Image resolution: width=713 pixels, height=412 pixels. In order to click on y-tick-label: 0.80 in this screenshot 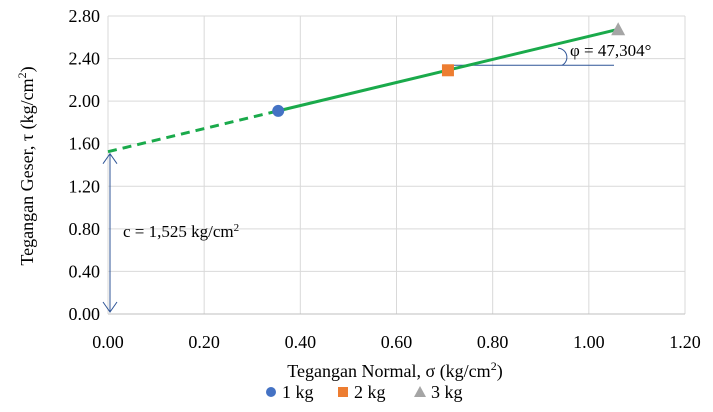, I will do `click(85, 229)`.